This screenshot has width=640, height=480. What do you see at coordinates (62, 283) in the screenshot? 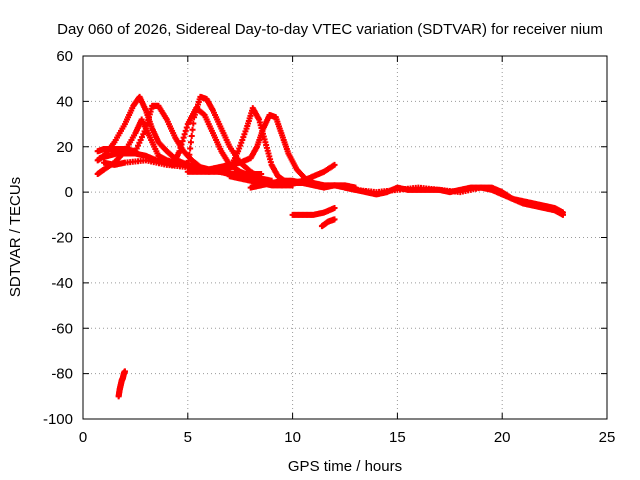
I see `y-tick-label: -40` at bounding box center [62, 283].